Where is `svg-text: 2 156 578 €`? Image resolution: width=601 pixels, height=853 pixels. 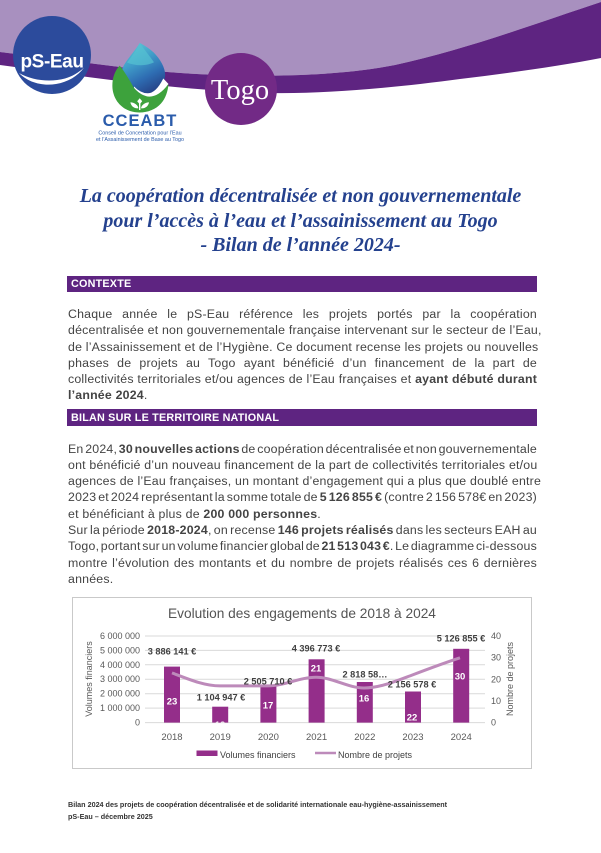
svg-text: 2 156 578 € is located at coordinates (412, 684).